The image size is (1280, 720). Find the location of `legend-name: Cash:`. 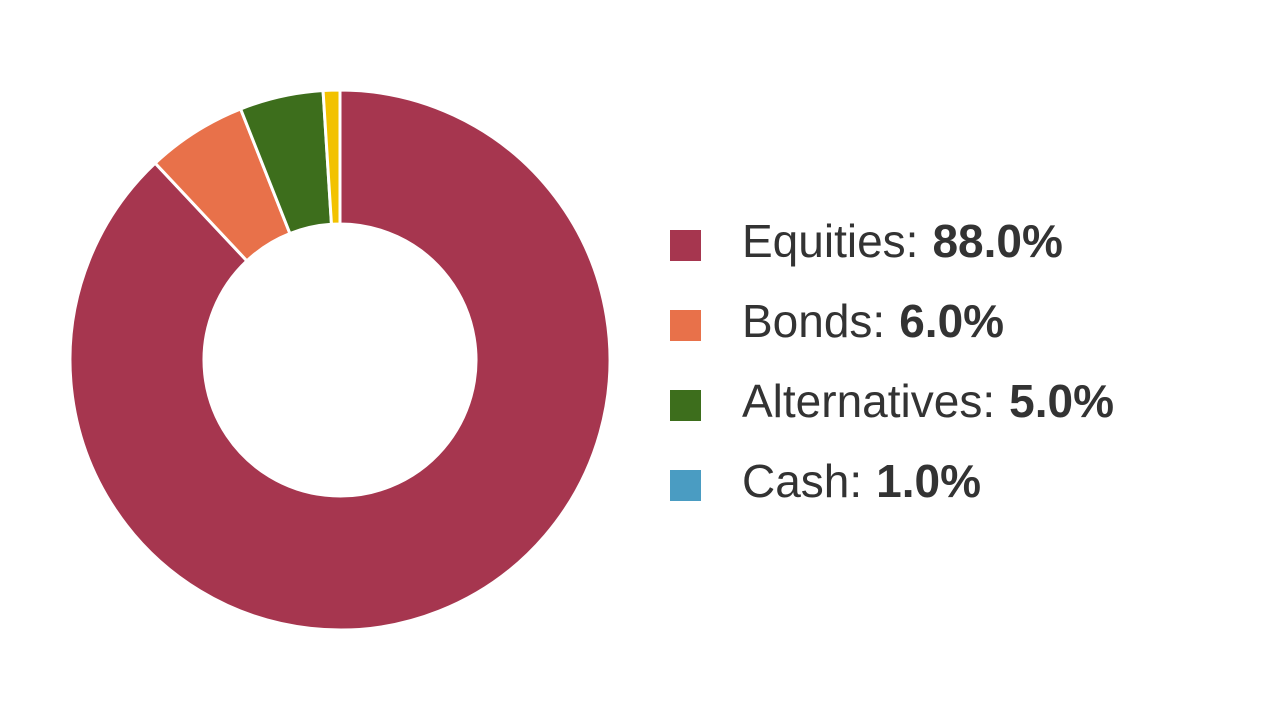

legend-name: Cash: is located at coordinates (802, 481).